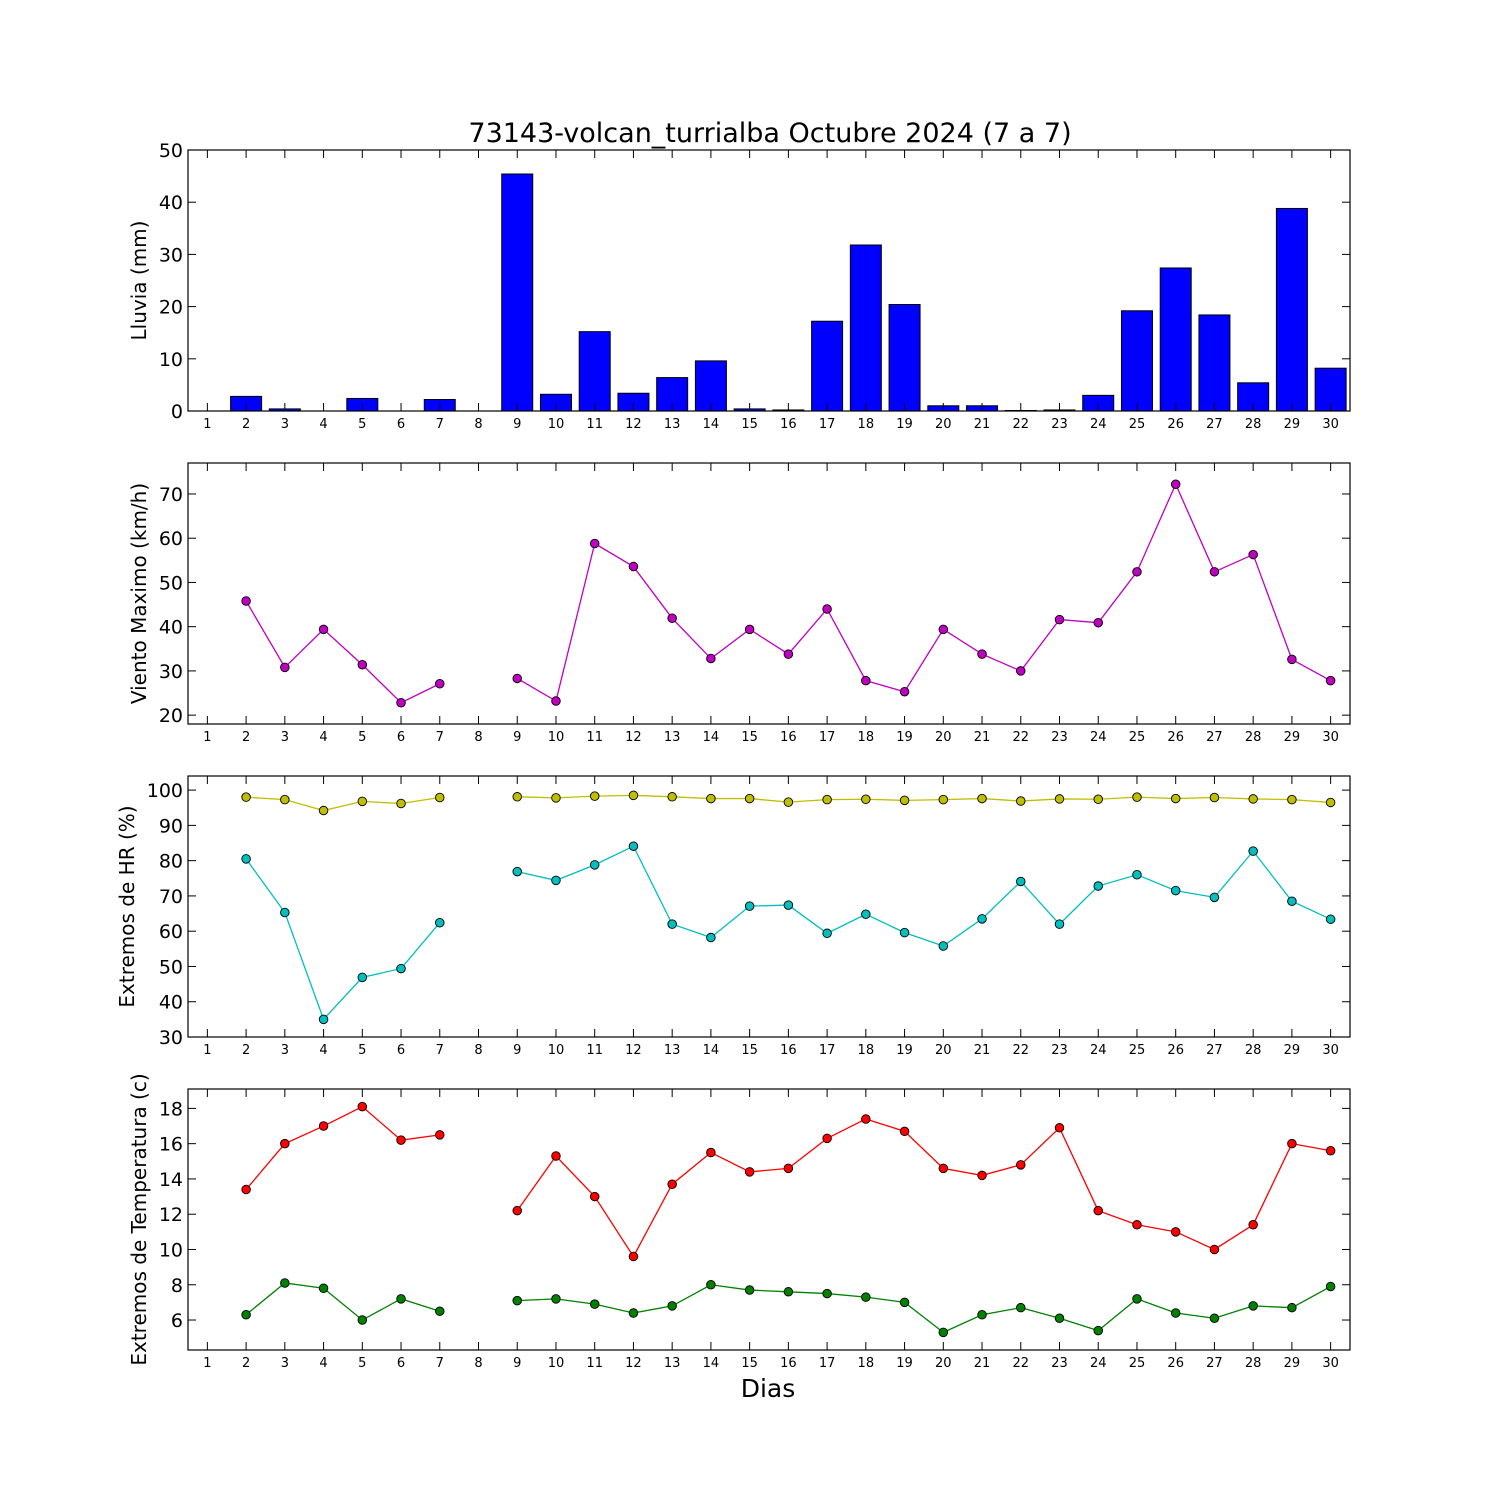 This screenshot has height=1500, width=1500. I want to click on x-tick-label: 18, so click(866, 424).